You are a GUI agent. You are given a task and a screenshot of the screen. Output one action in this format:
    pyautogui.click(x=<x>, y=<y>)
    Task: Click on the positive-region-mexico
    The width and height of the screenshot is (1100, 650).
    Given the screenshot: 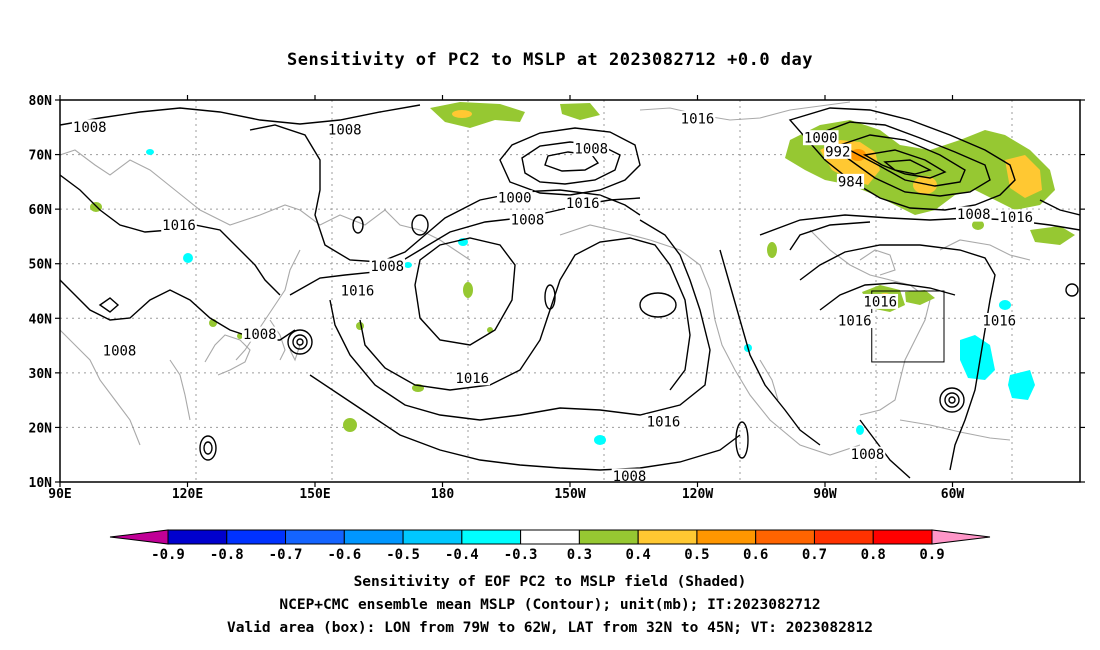 What is the action you would take?
    pyautogui.click(x=772, y=250)
    